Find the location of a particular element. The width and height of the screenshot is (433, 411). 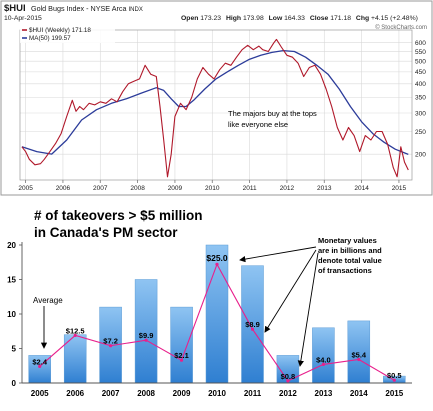

hui-x-tick-label: 2009 is located at coordinates (175, 188).